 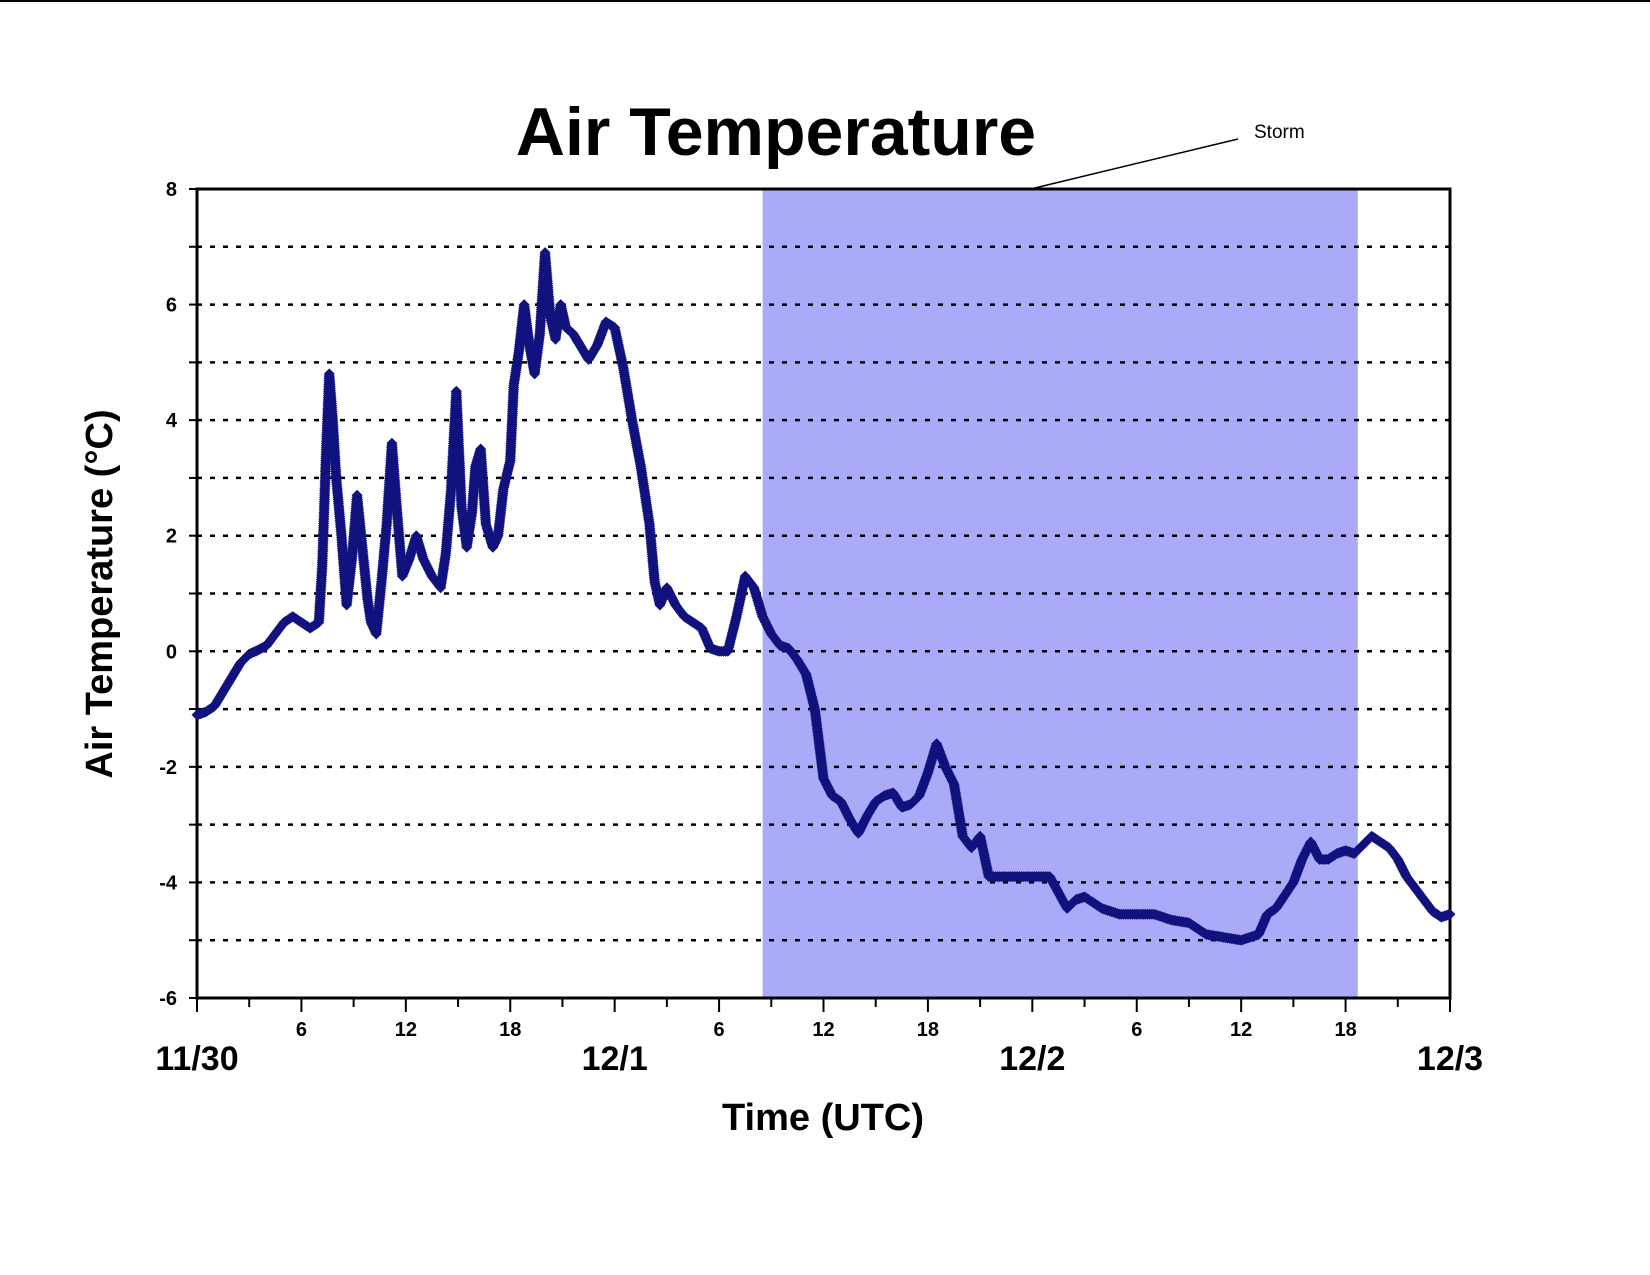 I want to click on y-tick-label: 0, so click(x=171, y=652).